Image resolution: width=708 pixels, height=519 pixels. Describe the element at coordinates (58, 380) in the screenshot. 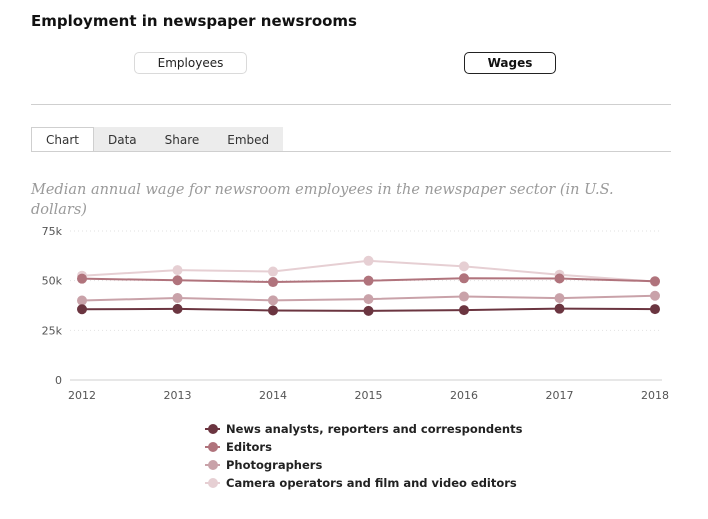

I see `y-tick-label: 0` at that location.